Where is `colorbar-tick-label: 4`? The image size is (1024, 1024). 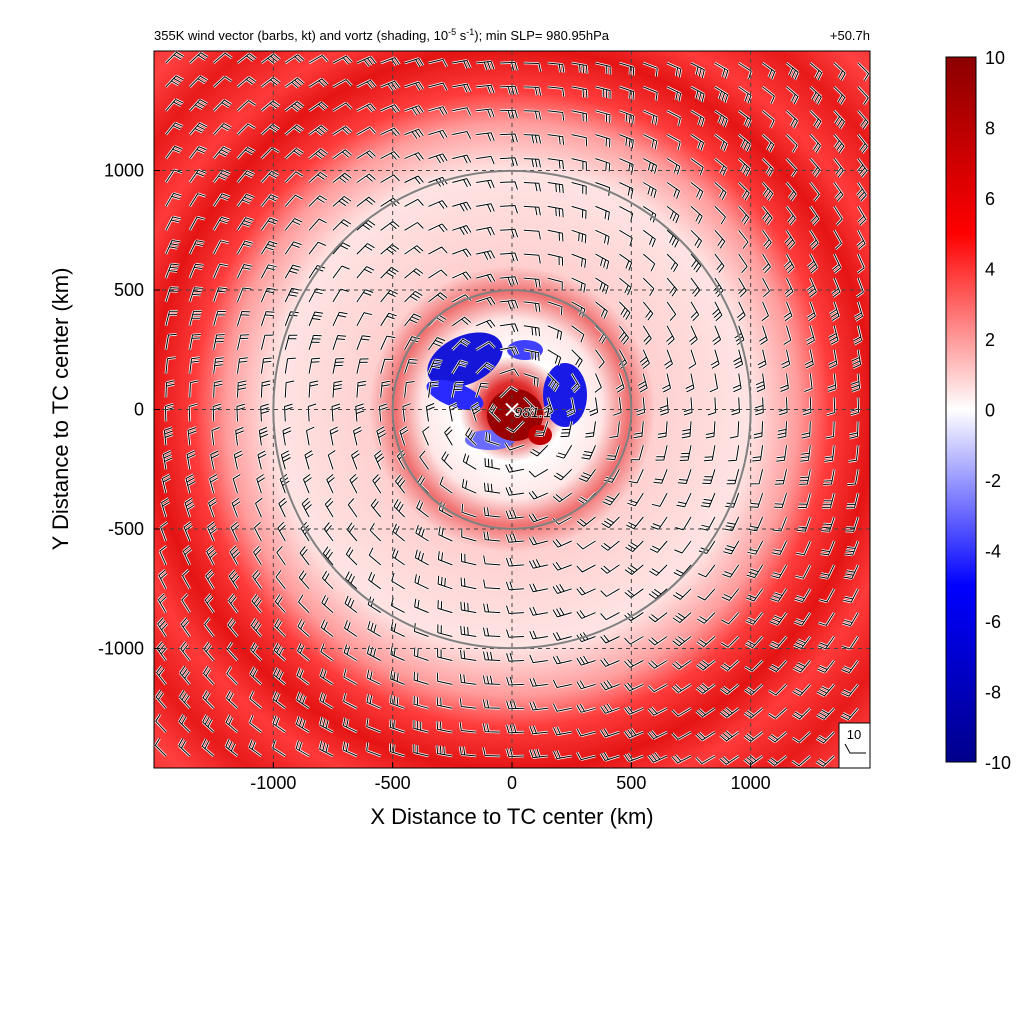
colorbar-tick-label: 4 is located at coordinates (990, 270).